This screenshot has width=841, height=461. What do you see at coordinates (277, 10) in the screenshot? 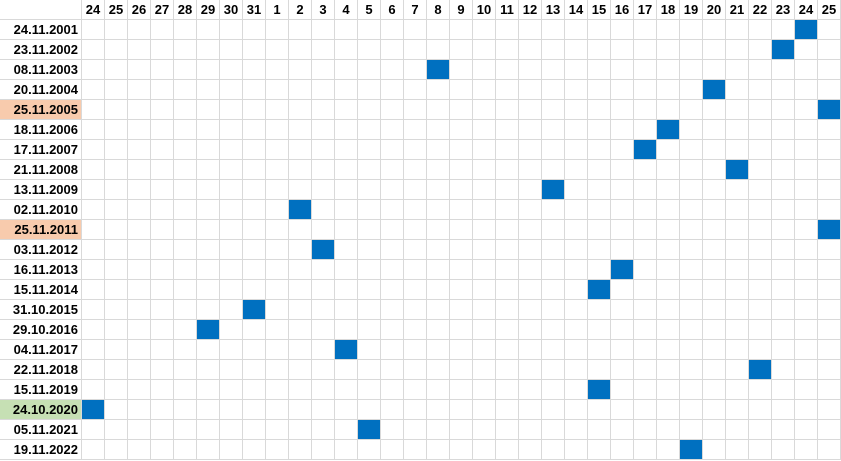
I see `column-header-day: 1` at bounding box center [277, 10].